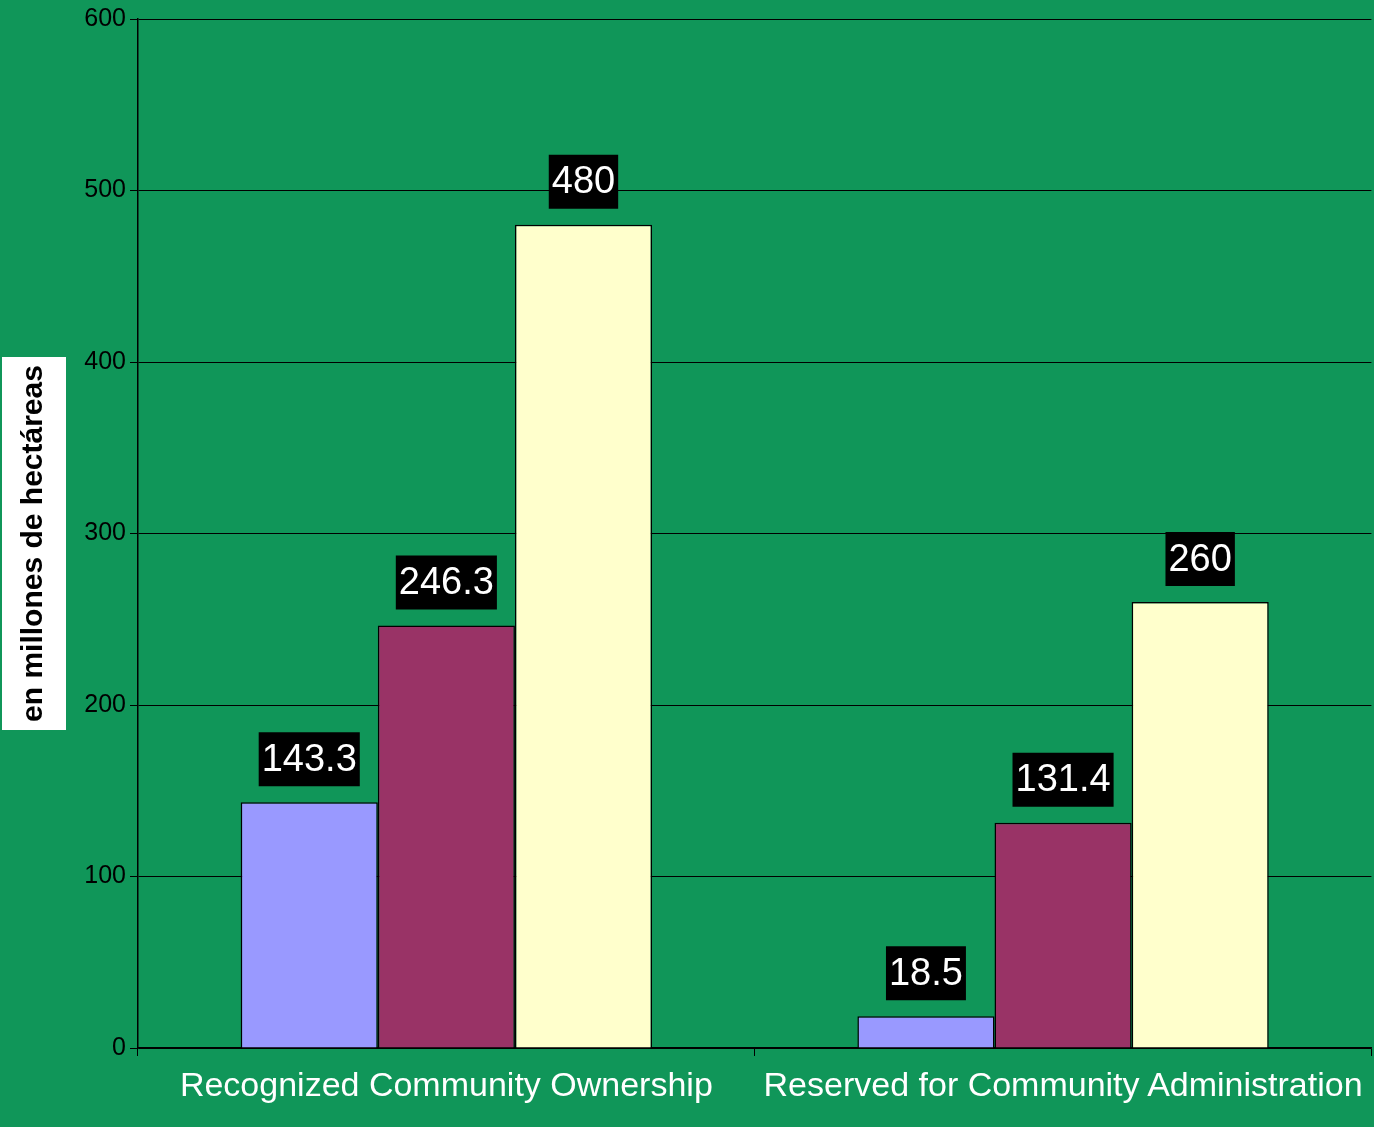 The height and width of the screenshot is (1127, 1374). I want to click on y-tick-label: 0, so click(119, 1045).